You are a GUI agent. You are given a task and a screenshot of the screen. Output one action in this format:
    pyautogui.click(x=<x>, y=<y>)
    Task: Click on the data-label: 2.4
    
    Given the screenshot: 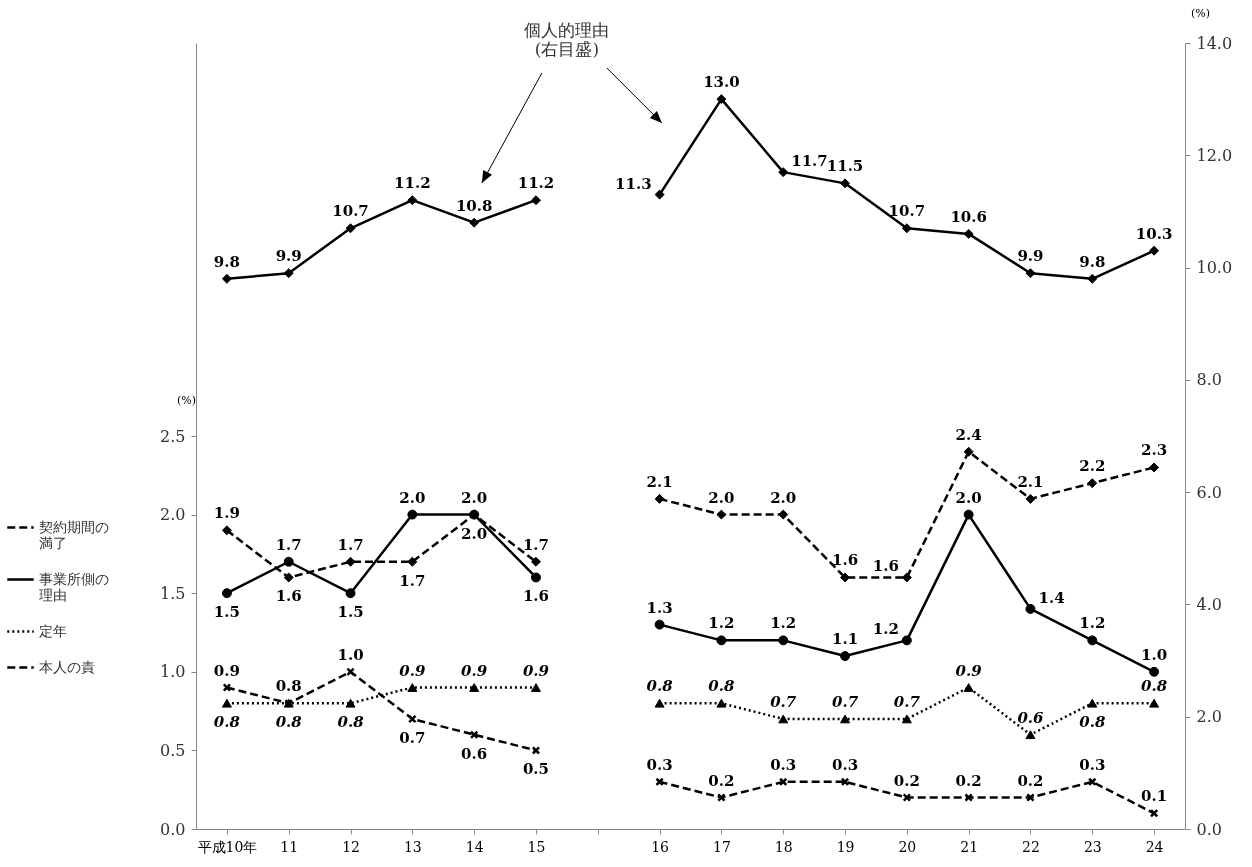 What is the action you would take?
    pyautogui.click(x=968, y=434)
    